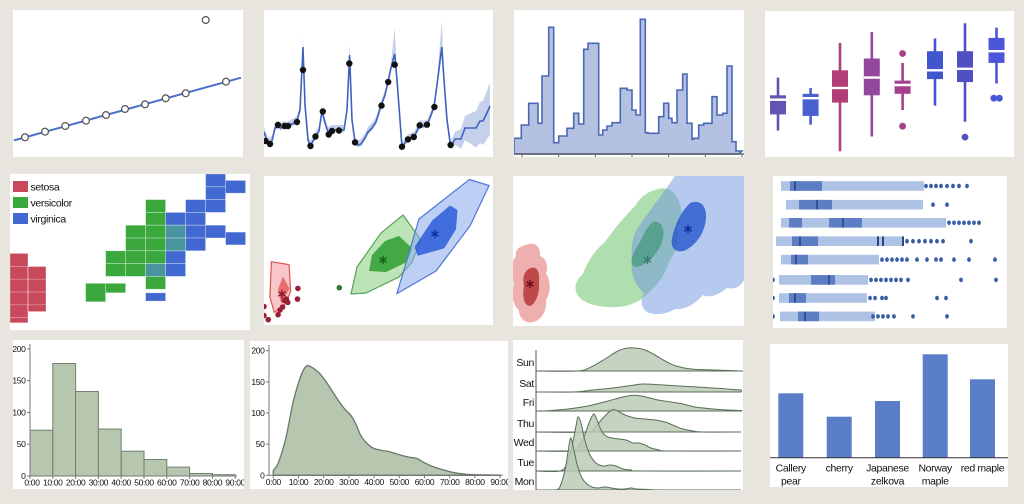 This screenshot has height=504, width=1024. What do you see at coordinates (52, 204) in the screenshot?
I see `svg-text: versicolor` at bounding box center [52, 204].